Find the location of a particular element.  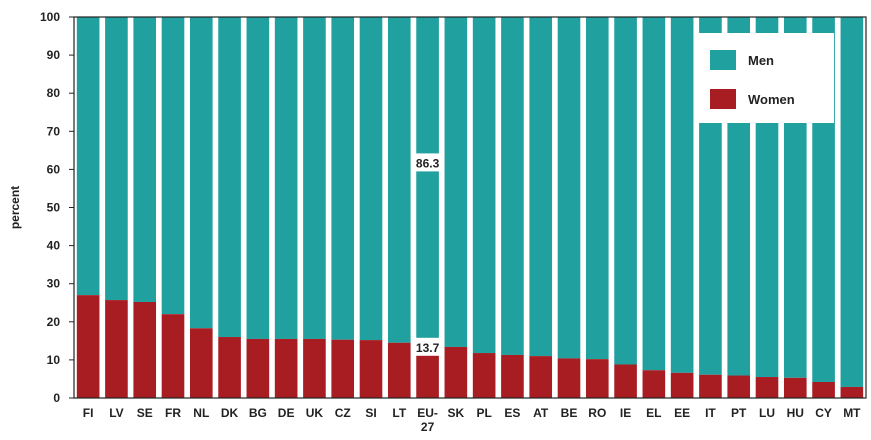

x-tick-label-eu-27: EU-27 is located at coordinates (427, 420).